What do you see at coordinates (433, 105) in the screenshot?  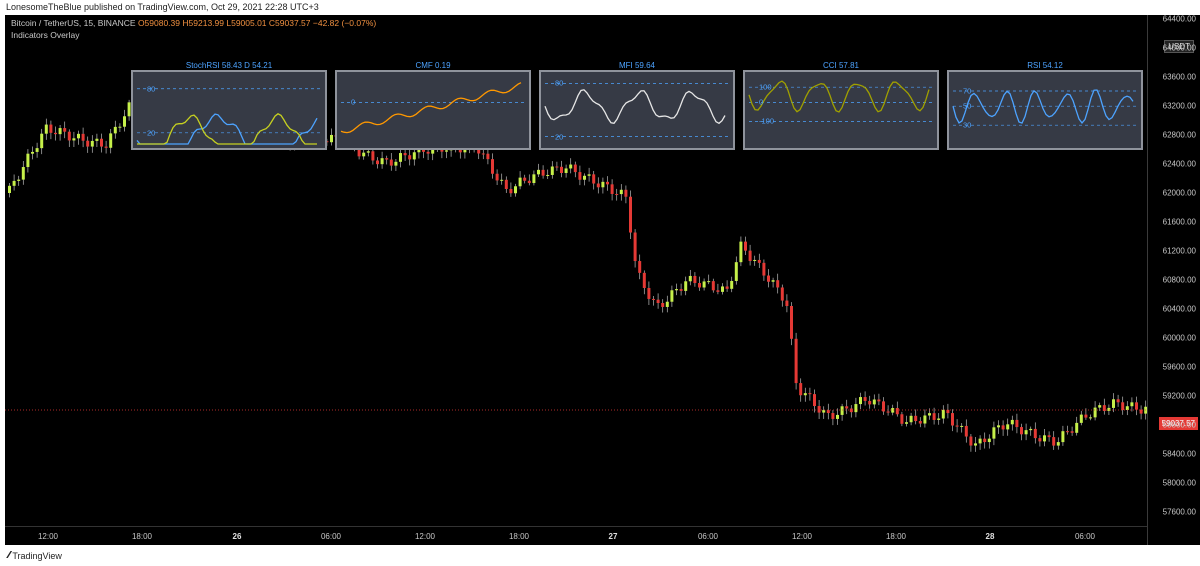 I see `cmf-panel: CMF 0.19 0` at bounding box center [433, 105].